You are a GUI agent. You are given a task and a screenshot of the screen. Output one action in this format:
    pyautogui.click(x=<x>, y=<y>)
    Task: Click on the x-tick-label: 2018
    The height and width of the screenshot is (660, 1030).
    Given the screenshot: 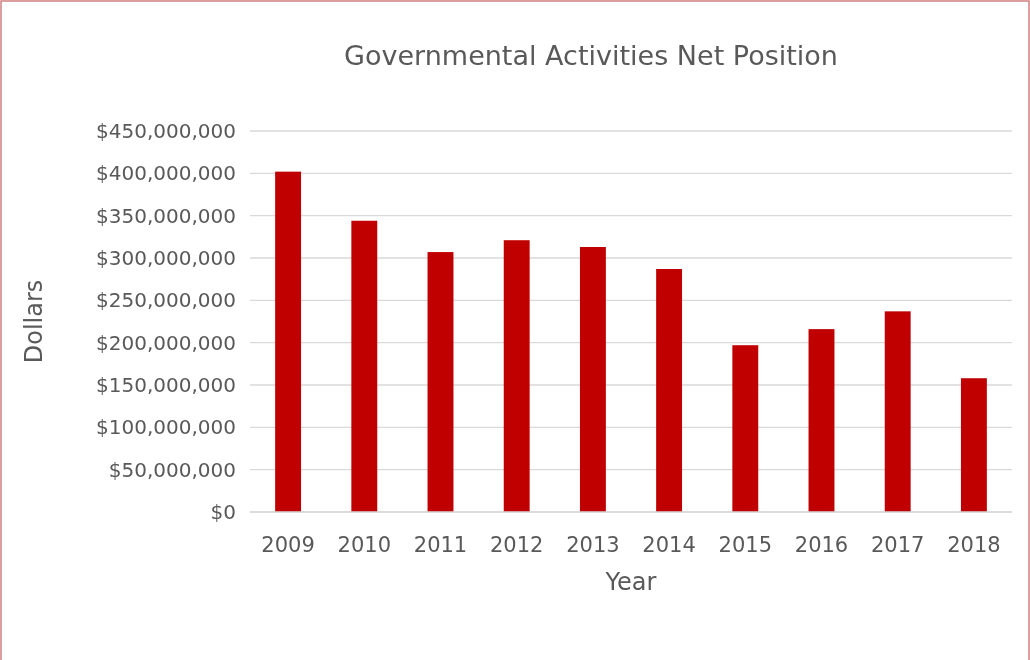 What is the action you would take?
    pyautogui.click(x=974, y=545)
    